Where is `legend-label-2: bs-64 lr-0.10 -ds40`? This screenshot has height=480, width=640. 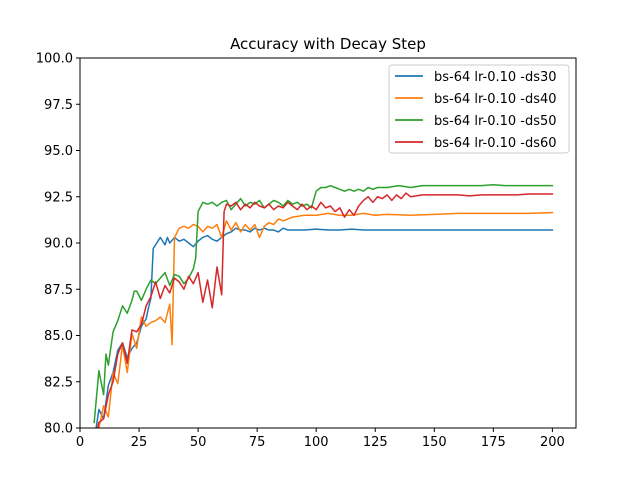
legend-label-2: bs-64 lr-0.10 -ds40 is located at coordinates (495, 99).